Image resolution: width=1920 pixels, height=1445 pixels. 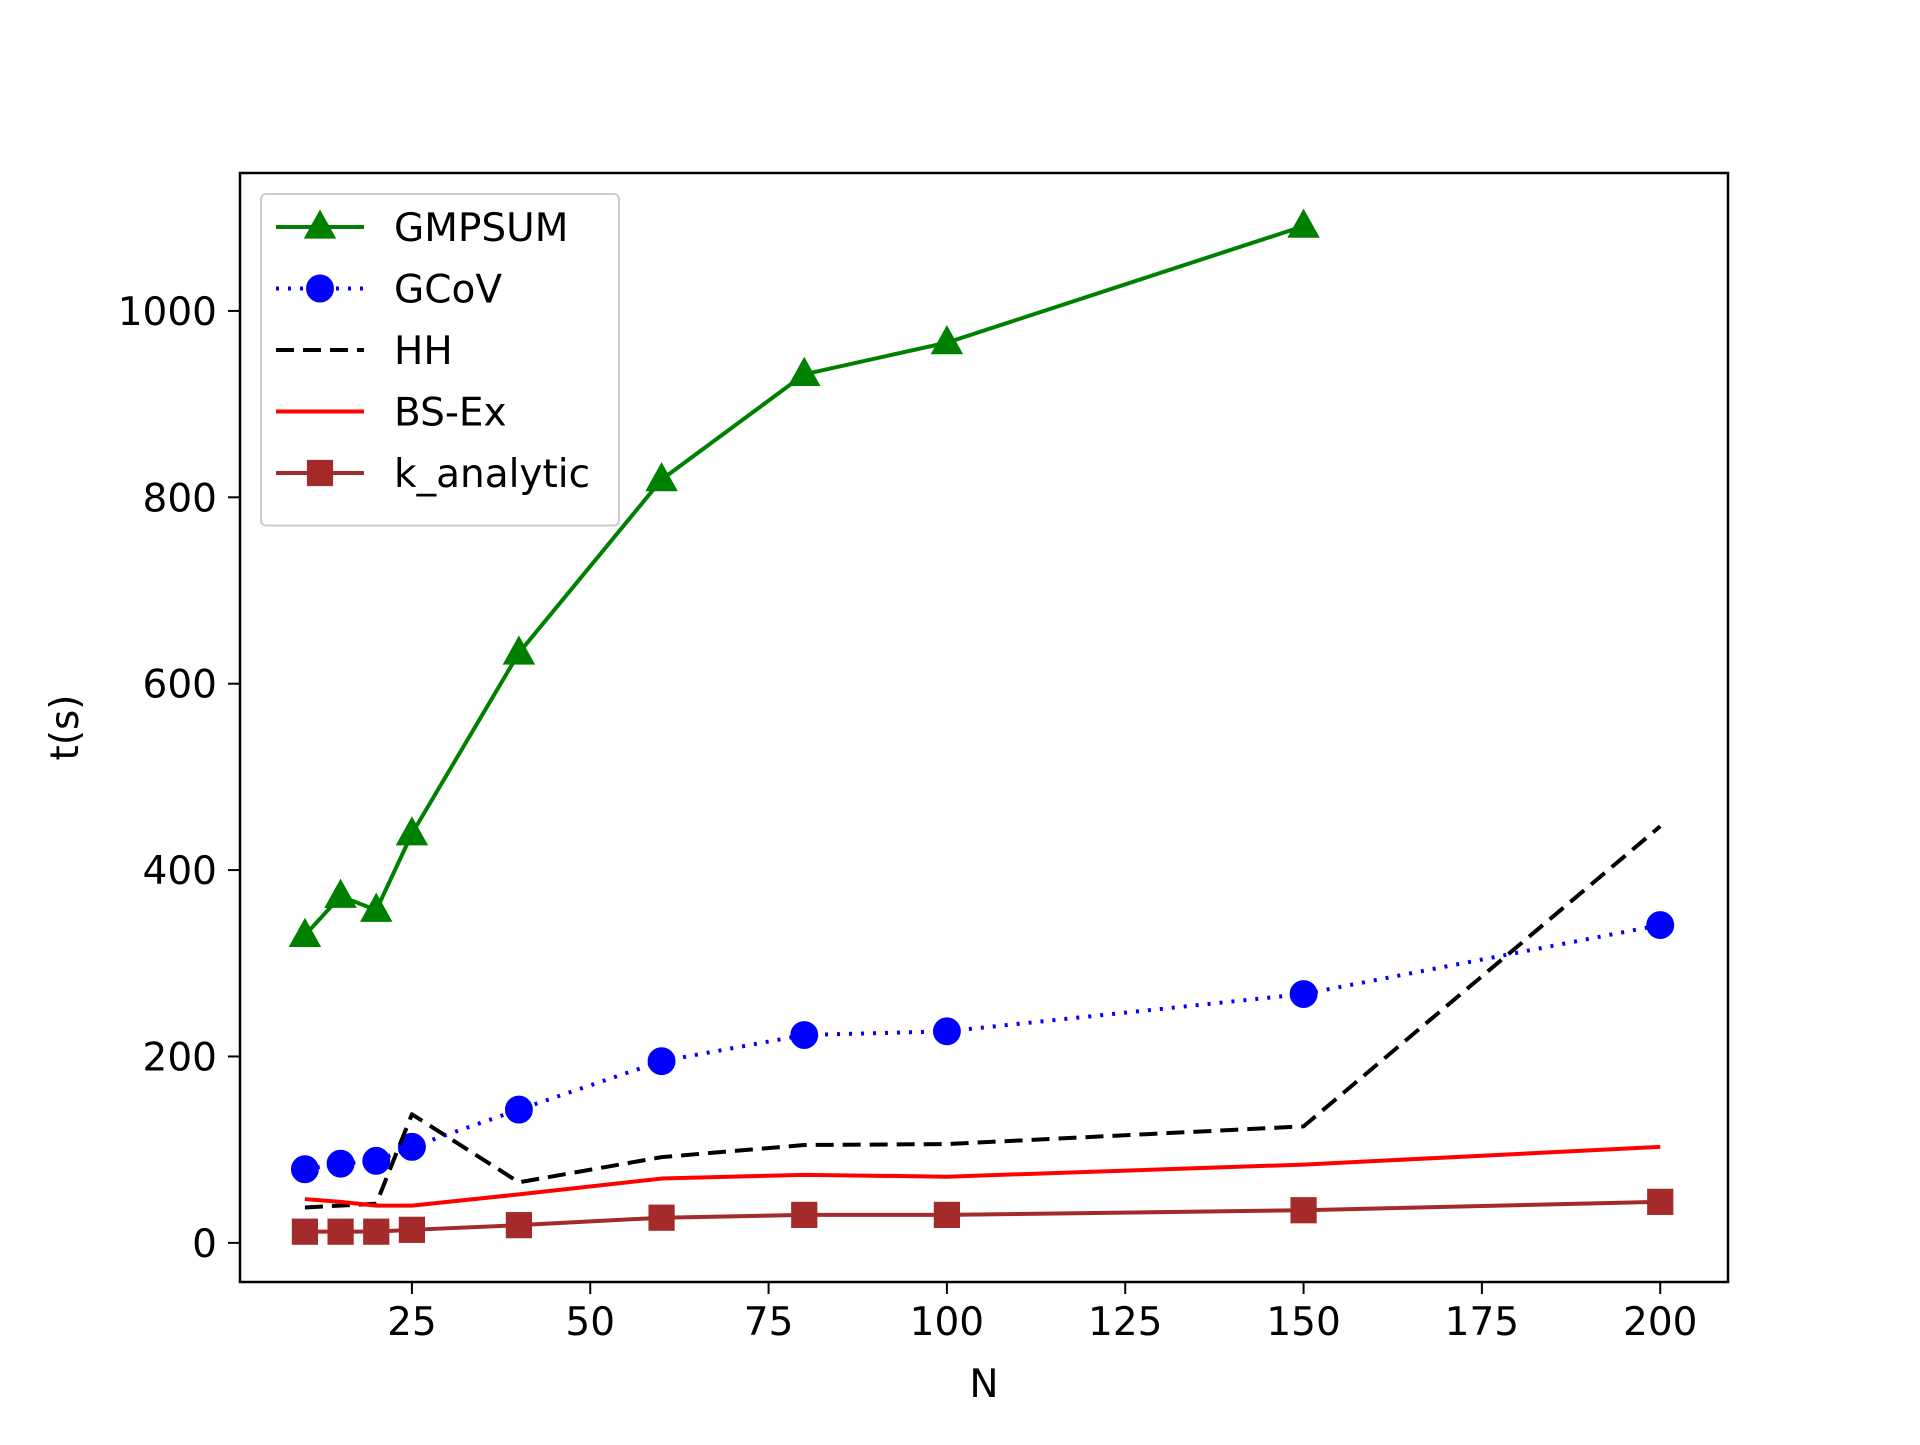 What do you see at coordinates (1482, 1322) in the screenshot?
I see `x-tick-label: 175` at bounding box center [1482, 1322].